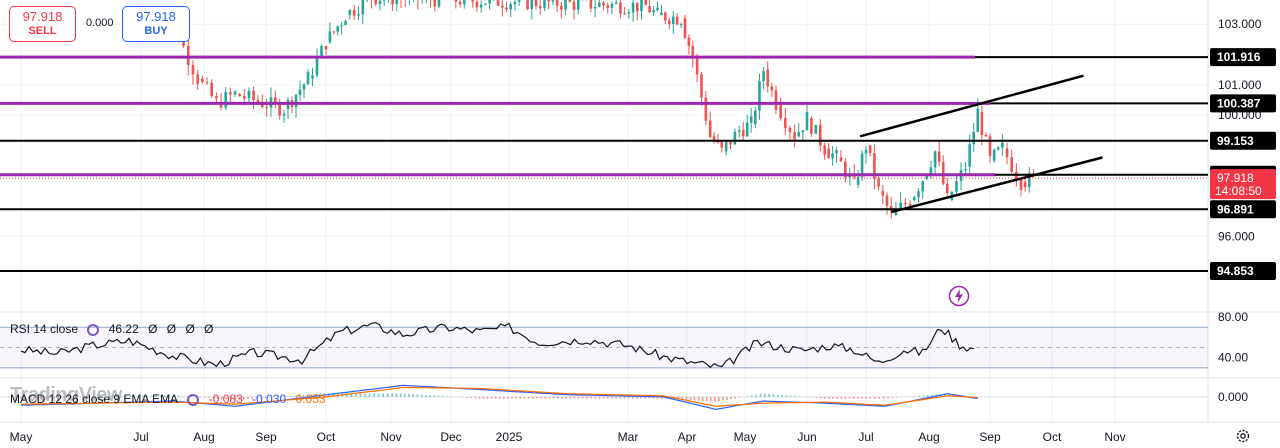 This screenshot has height=448, width=1280. I want to click on time-label: 2025, so click(509, 437).